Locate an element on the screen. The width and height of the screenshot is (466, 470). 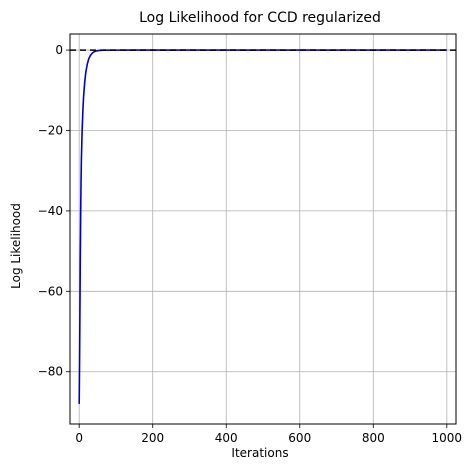
y-tick-label: 0 is located at coordinates (59, 50).